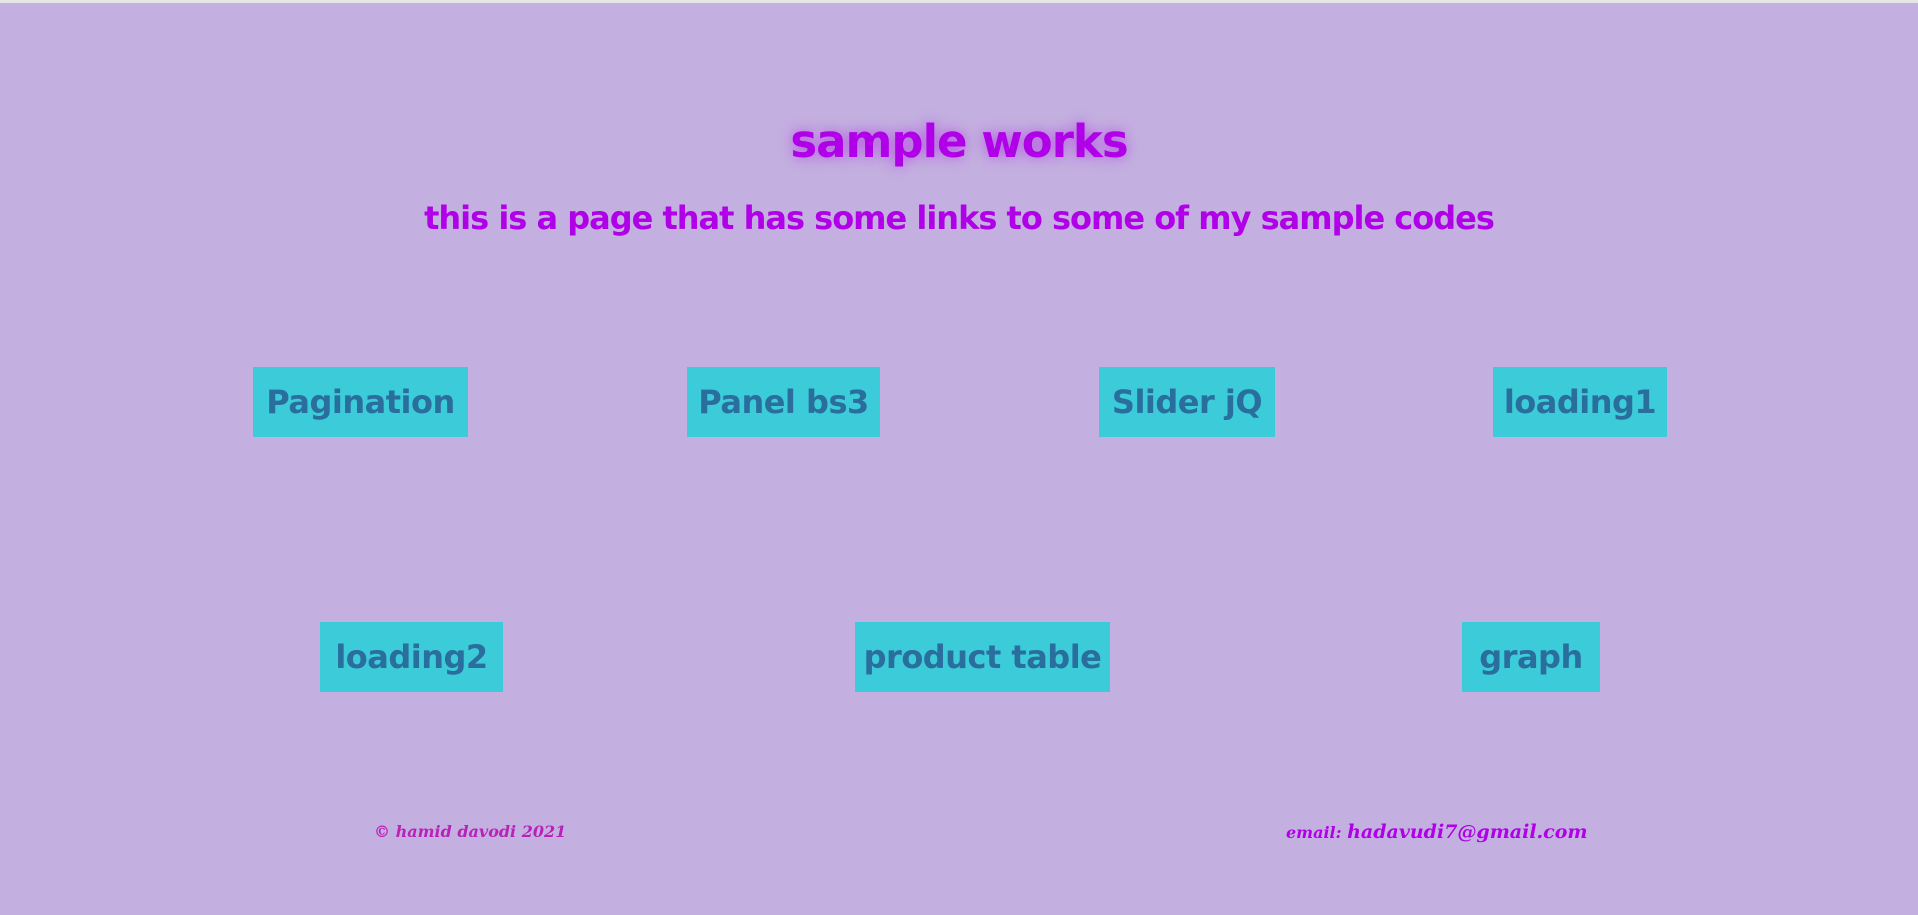 The image size is (1918, 915). What do you see at coordinates (959, 1) in the screenshot?
I see `top-border` at bounding box center [959, 1].